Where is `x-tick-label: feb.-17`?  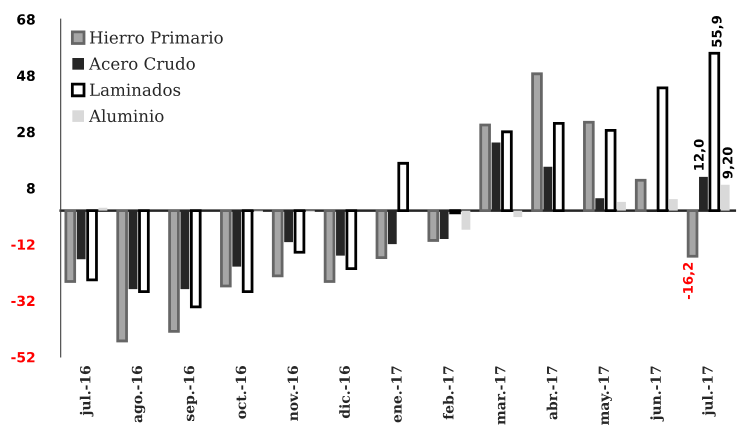 x-tick-label: feb.-17 is located at coordinates (448, 393).